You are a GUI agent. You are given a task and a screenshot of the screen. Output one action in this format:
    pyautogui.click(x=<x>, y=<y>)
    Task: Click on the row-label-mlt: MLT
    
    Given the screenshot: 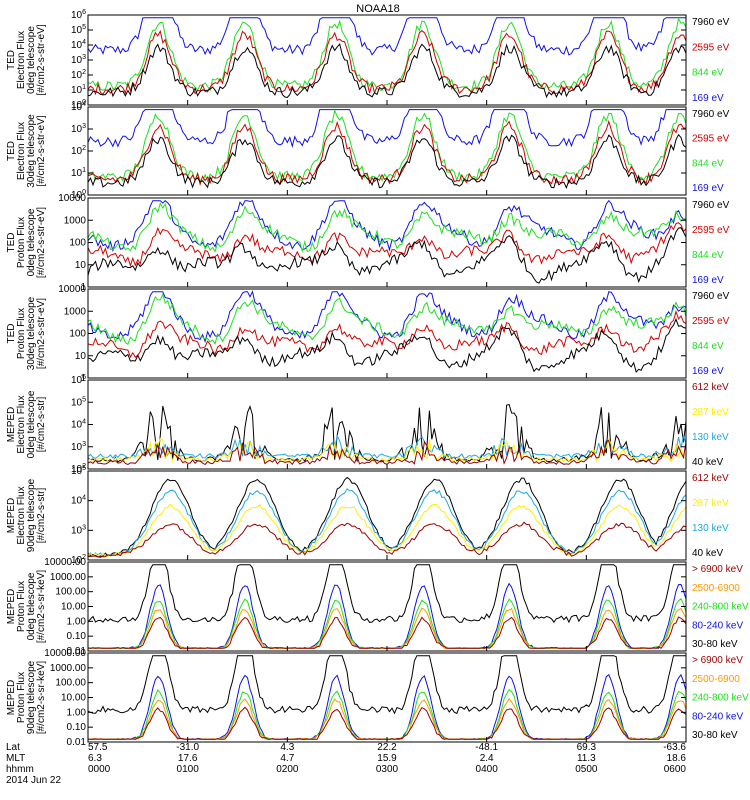 What is the action you would take?
    pyautogui.click(x=15, y=758)
    